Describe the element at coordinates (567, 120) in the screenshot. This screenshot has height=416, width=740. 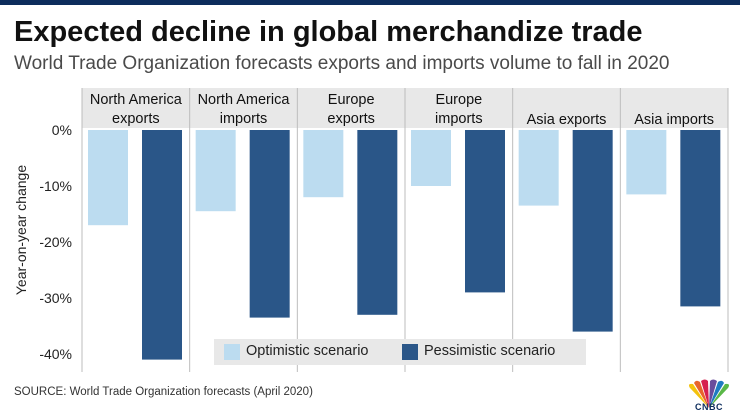
I see `category-label: Asia exports` at that location.